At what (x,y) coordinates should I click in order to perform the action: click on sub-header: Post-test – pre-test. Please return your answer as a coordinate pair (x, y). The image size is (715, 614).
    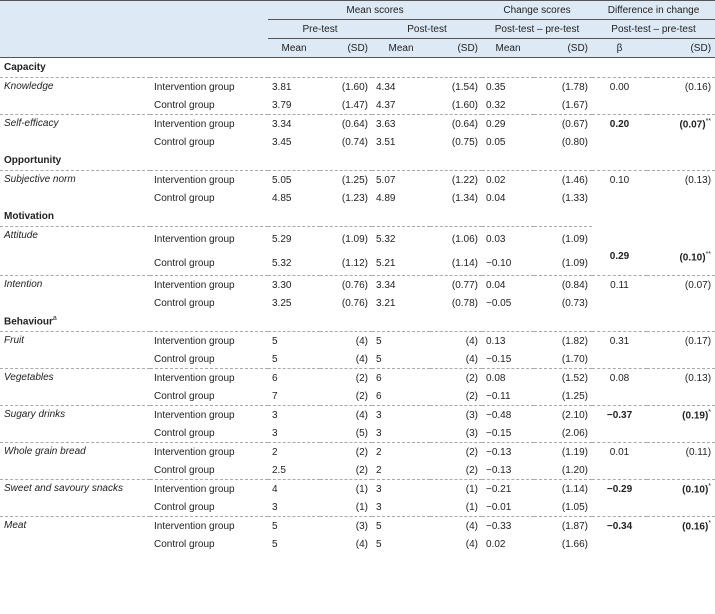
    Looking at the image, I should click on (537, 29).